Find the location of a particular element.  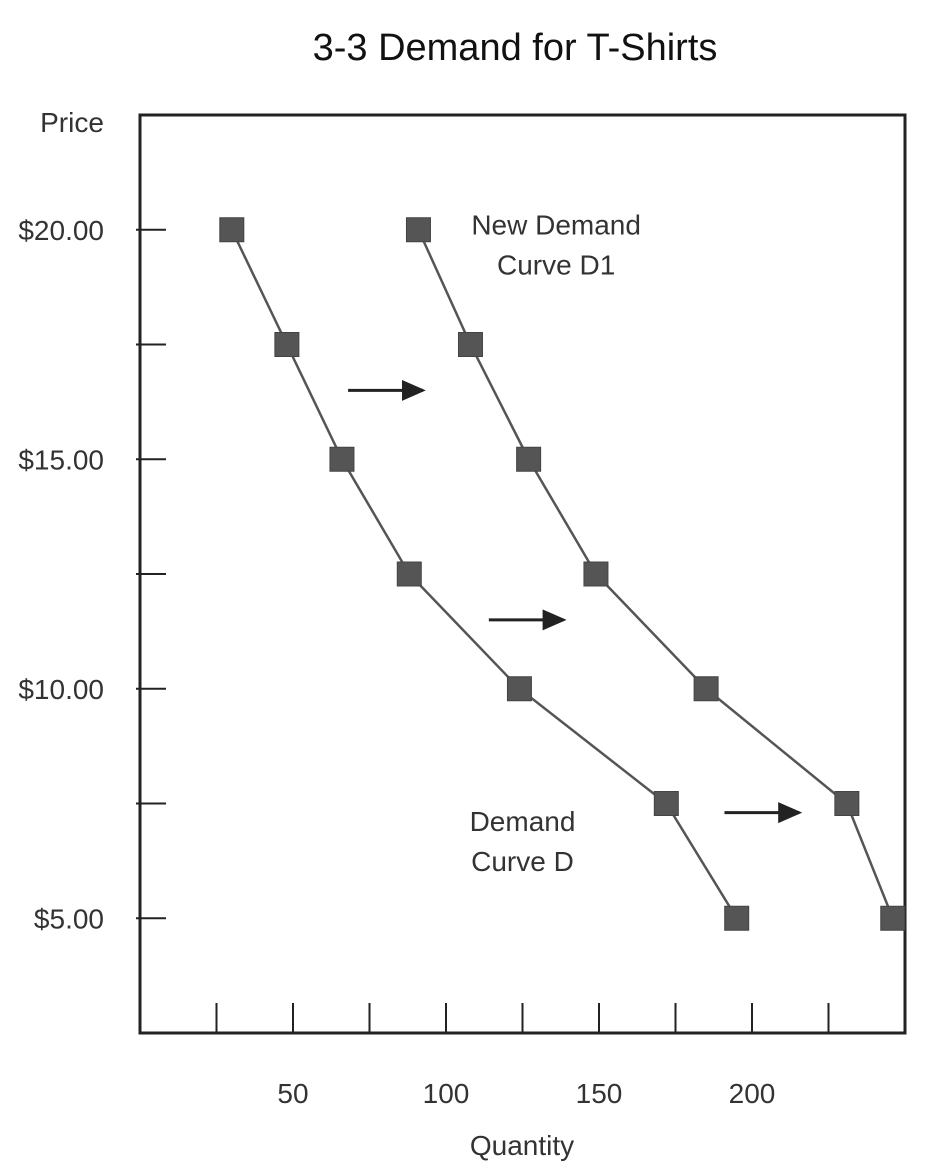

x-tick-label: 200 is located at coordinates (752, 1093).